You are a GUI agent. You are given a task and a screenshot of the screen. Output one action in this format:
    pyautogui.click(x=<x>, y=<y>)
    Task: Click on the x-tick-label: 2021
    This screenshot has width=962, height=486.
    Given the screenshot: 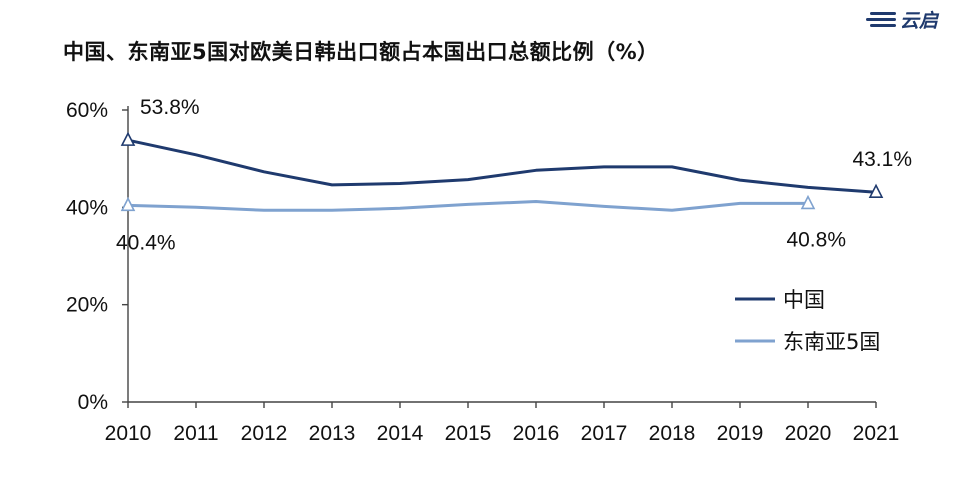 What is the action you would take?
    pyautogui.click(x=876, y=433)
    